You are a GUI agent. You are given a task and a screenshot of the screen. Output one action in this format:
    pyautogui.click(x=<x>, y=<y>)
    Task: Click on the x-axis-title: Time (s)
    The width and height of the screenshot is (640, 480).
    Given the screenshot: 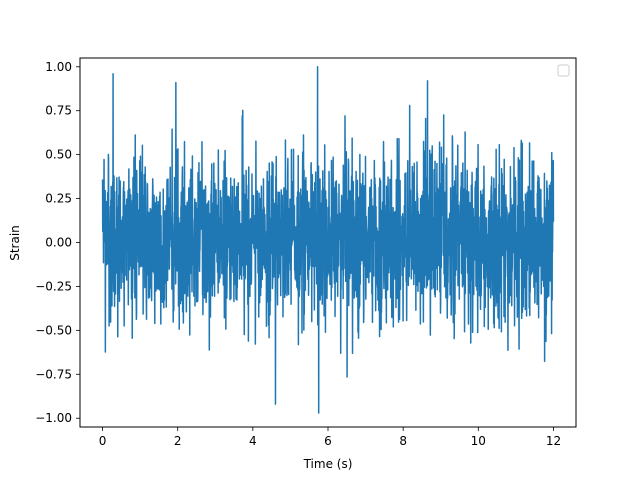 What is the action you would take?
    pyautogui.click(x=328, y=464)
    